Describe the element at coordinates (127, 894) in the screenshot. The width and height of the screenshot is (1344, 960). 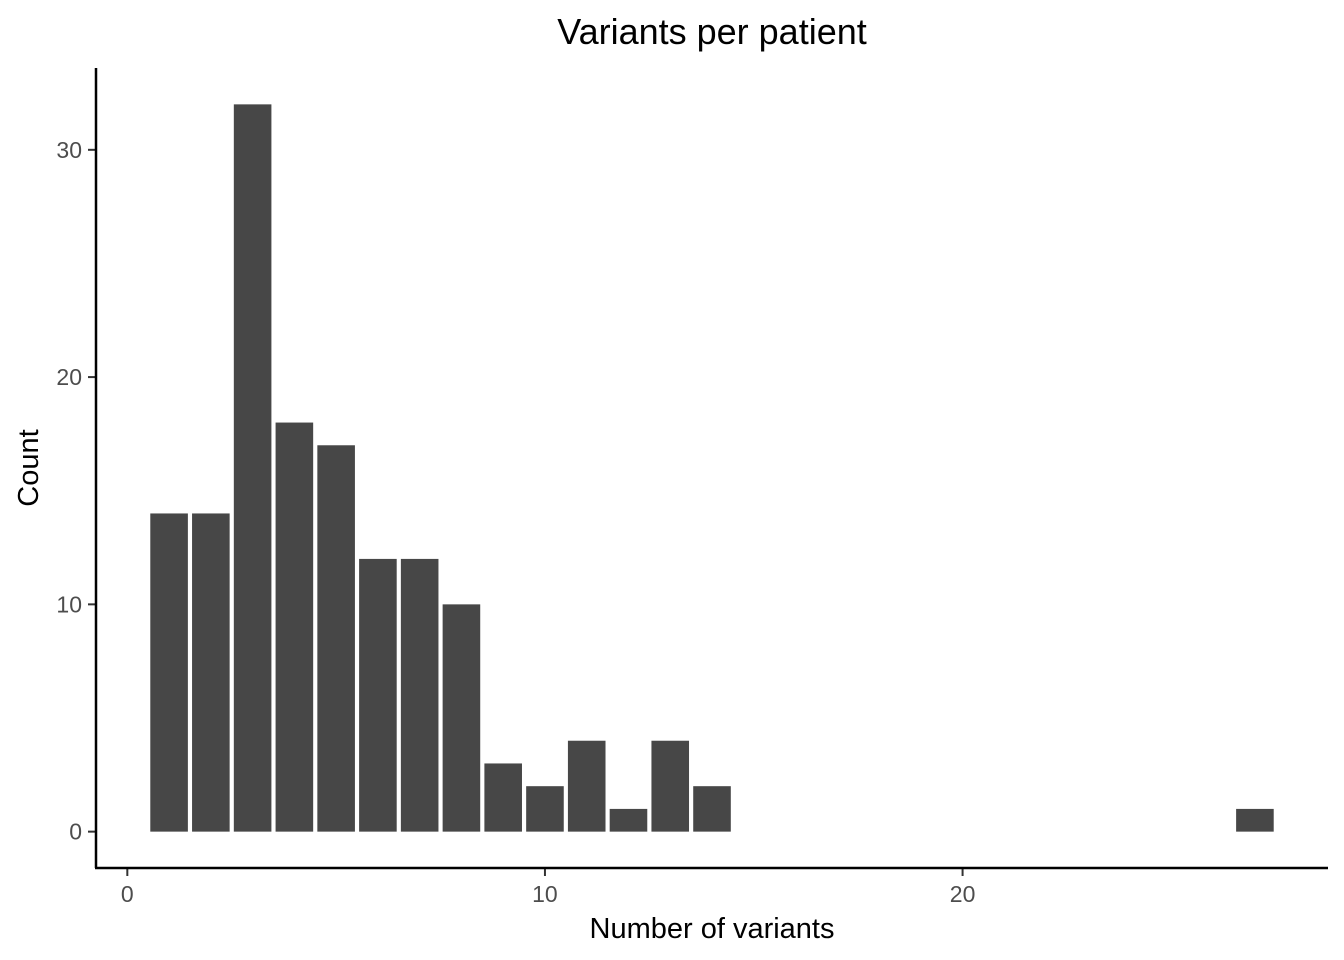
I see `x-tick-label-0: 0` at that location.